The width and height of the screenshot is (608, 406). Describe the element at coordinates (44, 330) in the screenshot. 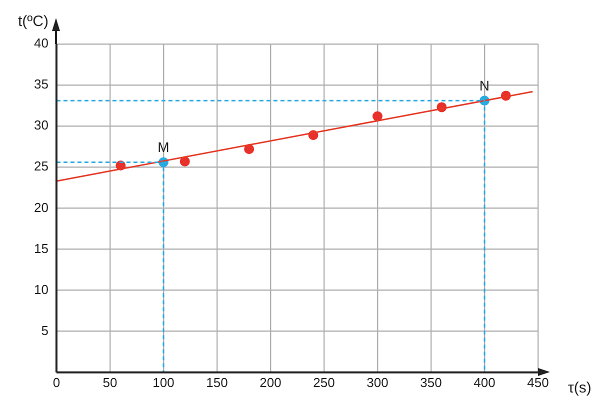

I see `y-tick-label: 5` at that location.